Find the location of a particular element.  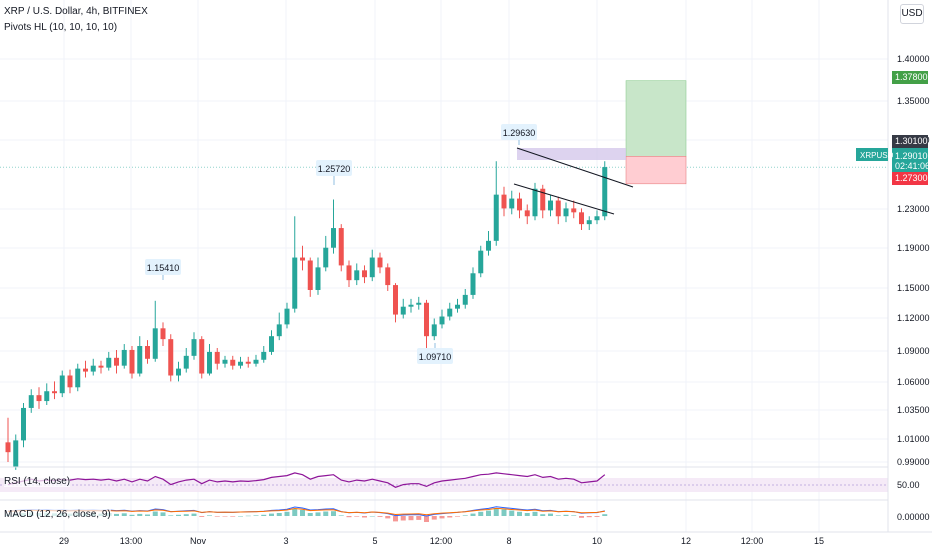

symbol-tag-bg is located at coordinates (872, 154).